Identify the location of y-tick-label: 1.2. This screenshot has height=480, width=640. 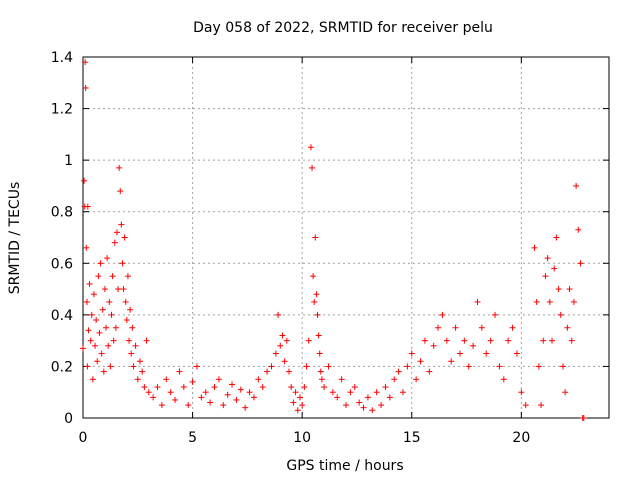
(62, 110).